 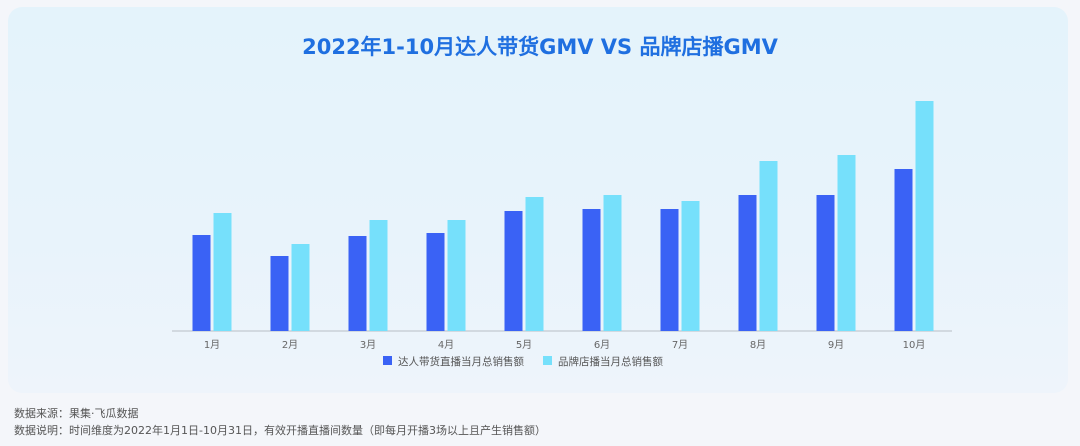 I want to click on x-tick-label: 1月, so click(x=212, y=345).